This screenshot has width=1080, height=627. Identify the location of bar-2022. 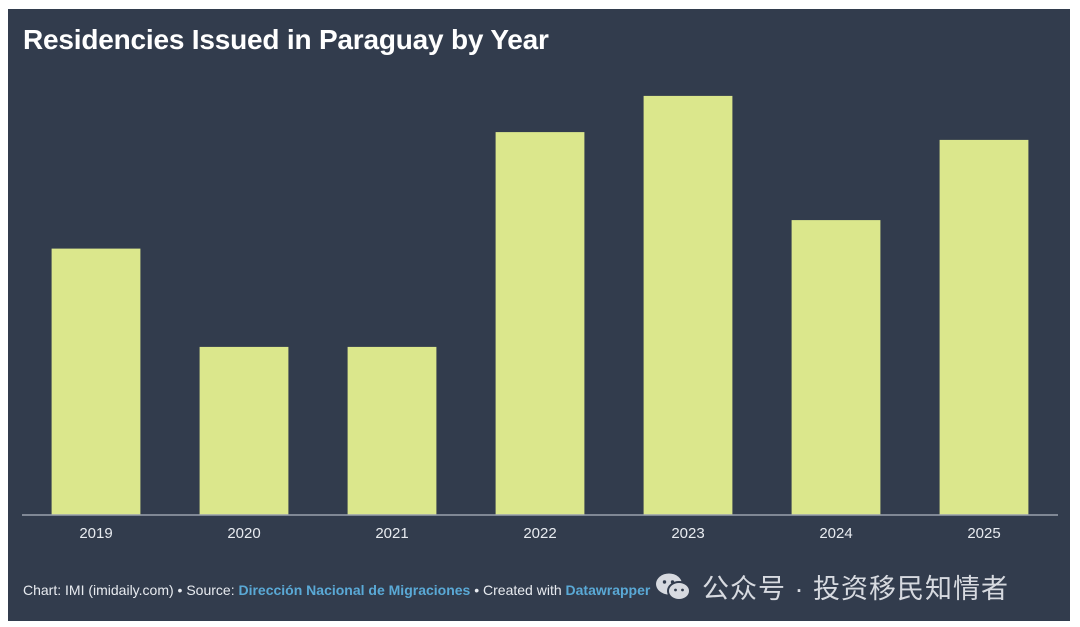
(540, 323).